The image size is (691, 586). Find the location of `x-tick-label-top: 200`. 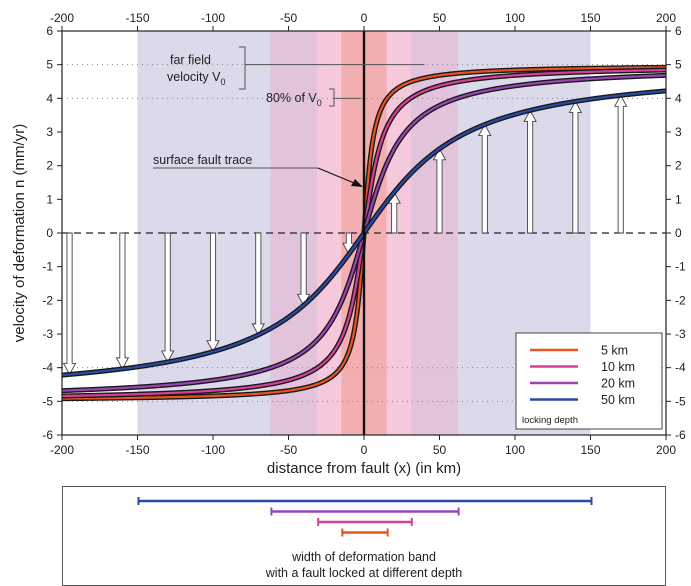

x-tick-label-top: 200 is located at coordinates (666, 18).